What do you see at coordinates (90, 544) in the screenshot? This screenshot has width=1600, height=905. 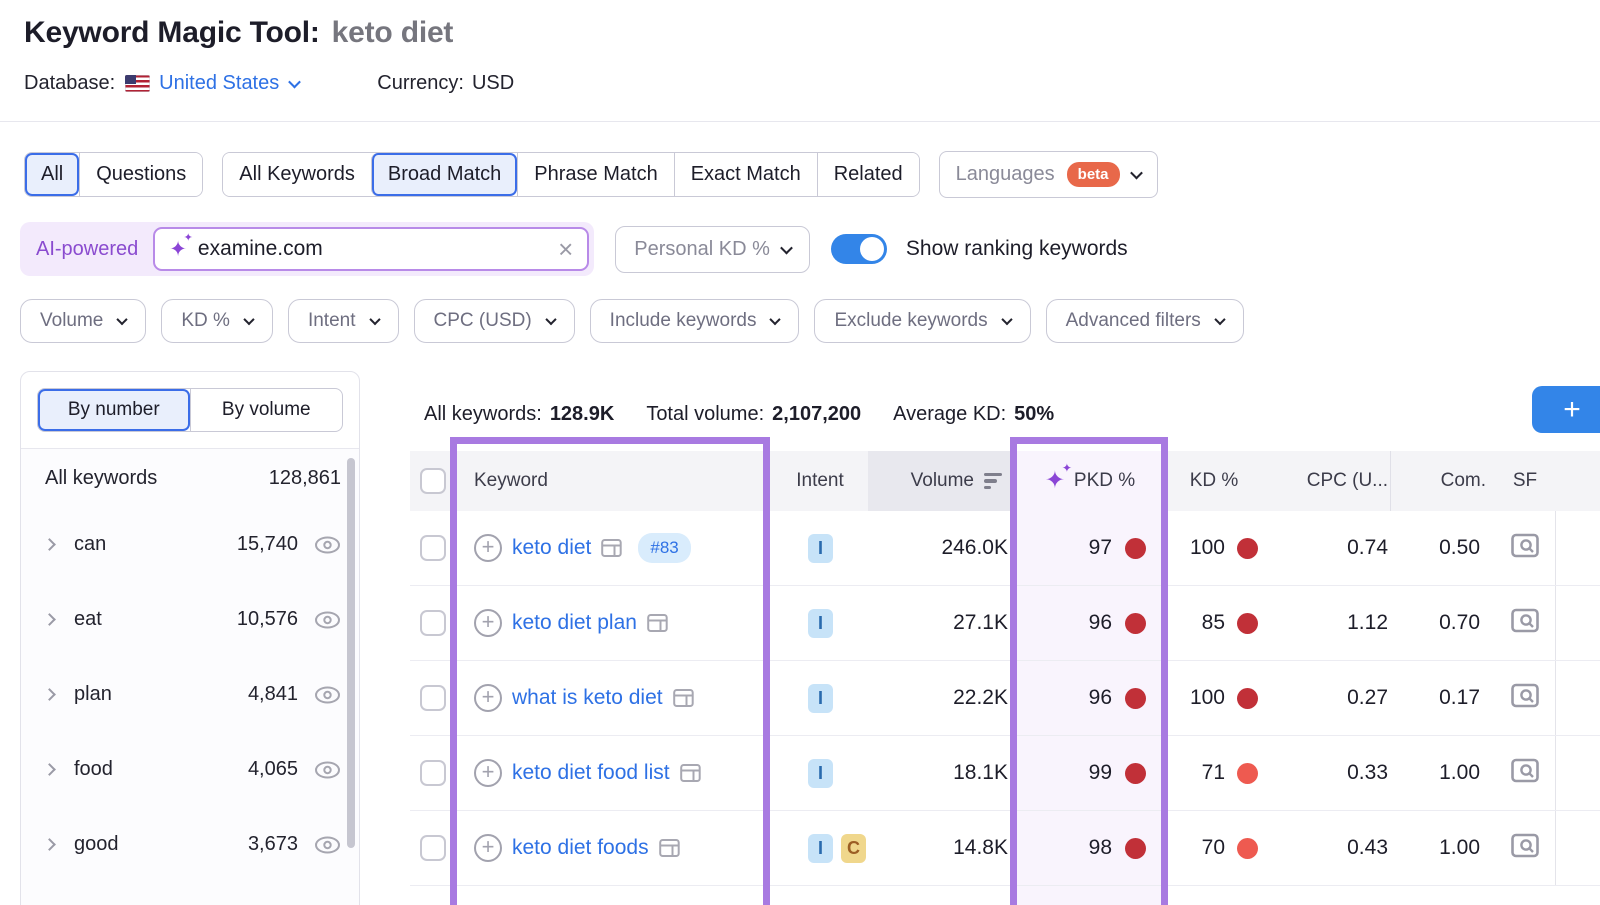 I see `group-label: can` at bounding box center [90, 544].